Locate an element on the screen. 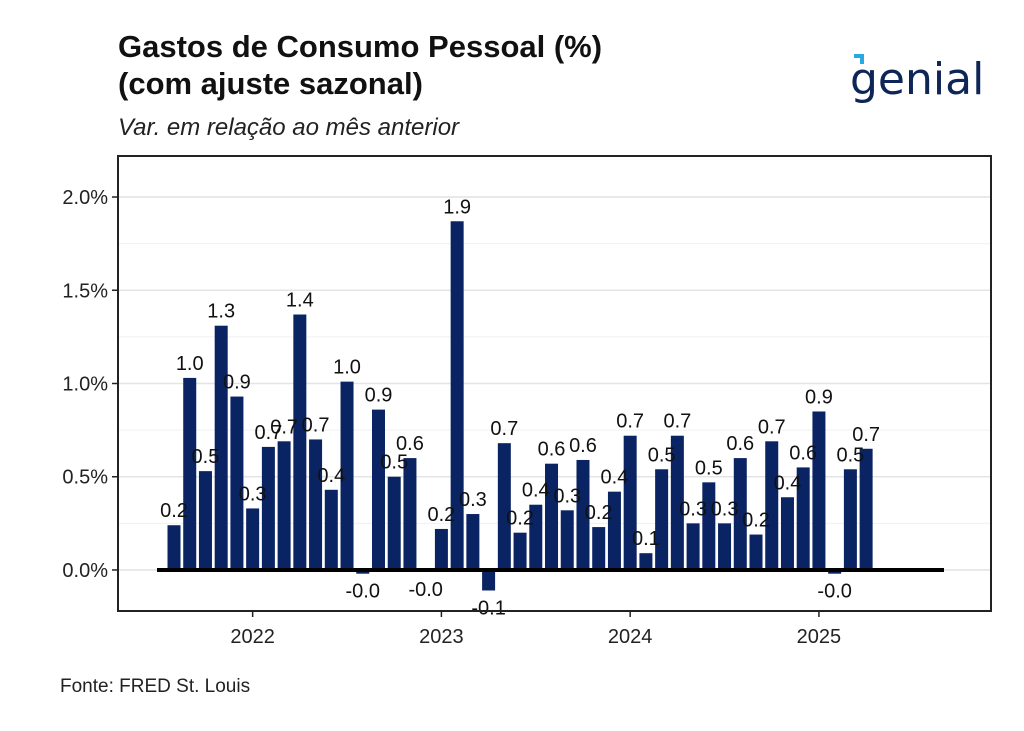 This screenshot has height=731, width=1024. source-note: Fonte: FRED St. Louis is located at coordinates (155, 686).